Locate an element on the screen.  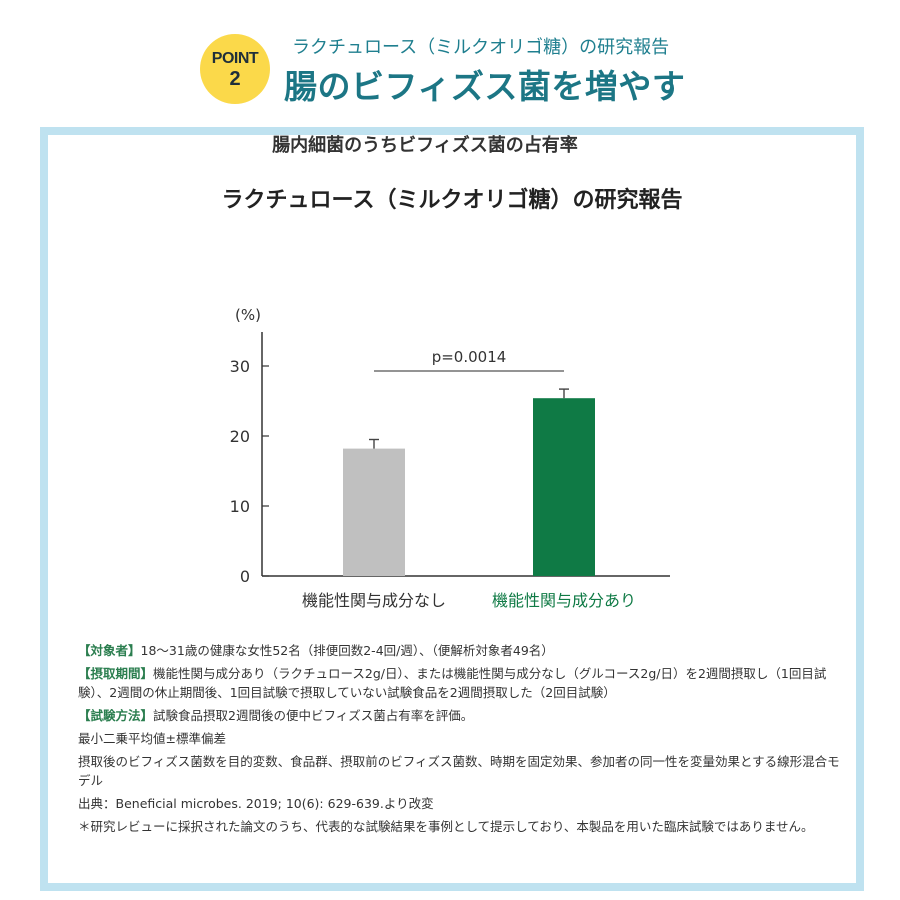
panel-title: ラクチュロース（ミルクオリゴ糖）の研究報告 is located at coordinates (452, 200).